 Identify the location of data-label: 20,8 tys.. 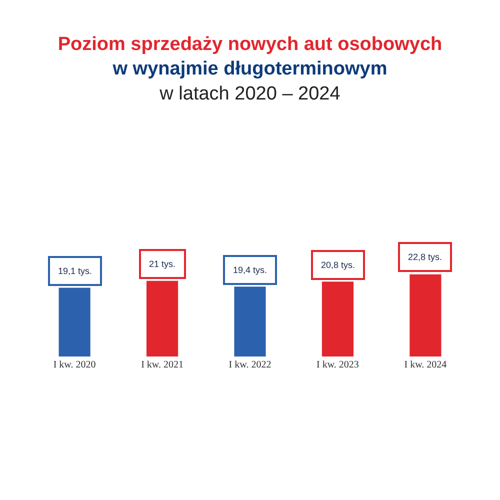
(338, 265).